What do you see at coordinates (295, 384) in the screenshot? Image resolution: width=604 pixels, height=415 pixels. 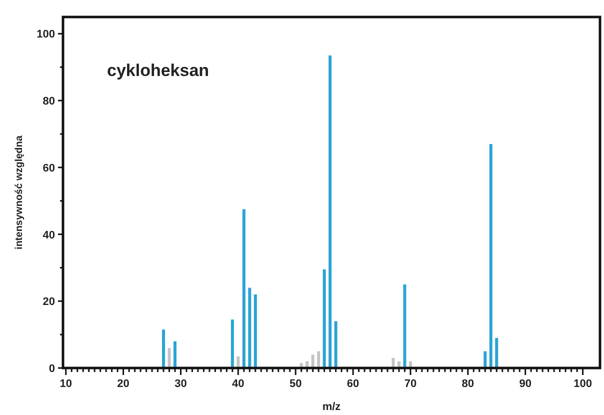 I see `x-tick-label: 50` at bounding box center [295, 384].